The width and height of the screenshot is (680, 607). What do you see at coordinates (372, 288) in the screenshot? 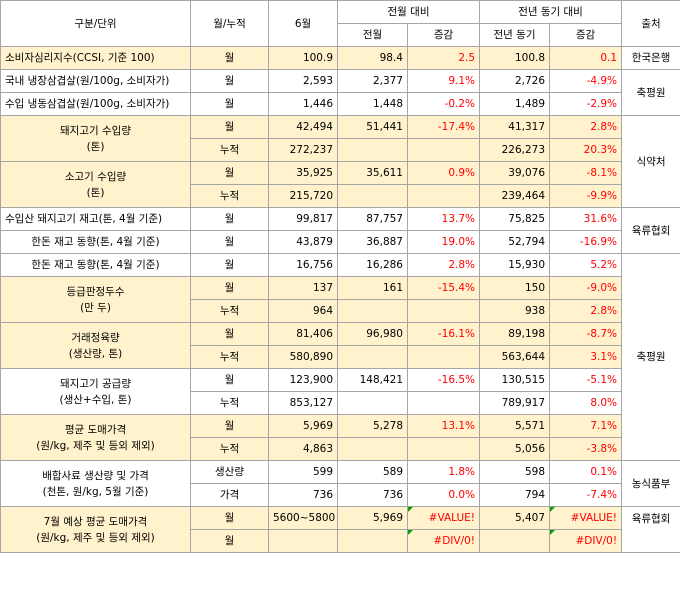
I see `row-prev-month: 161` at bounding box center [372, 288].